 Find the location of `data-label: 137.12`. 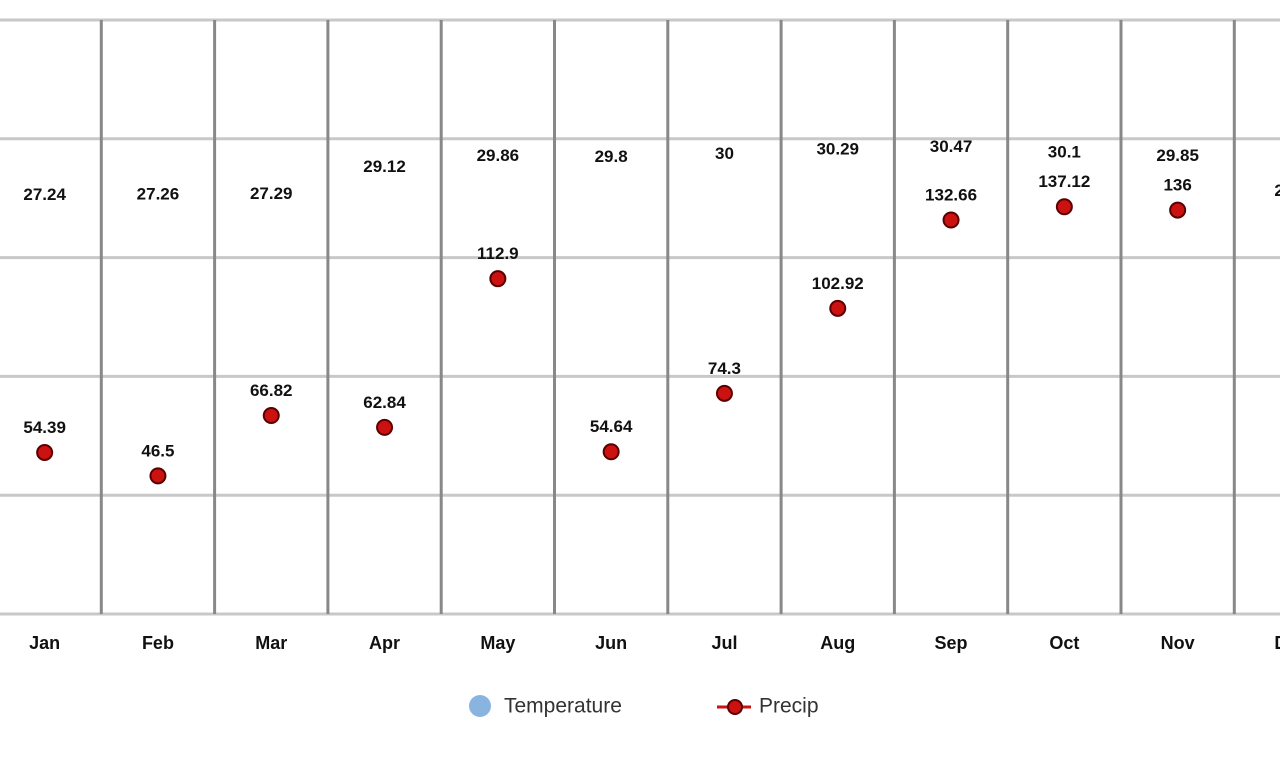

data-label: 137.12 is located at coordinates (1064, 181).